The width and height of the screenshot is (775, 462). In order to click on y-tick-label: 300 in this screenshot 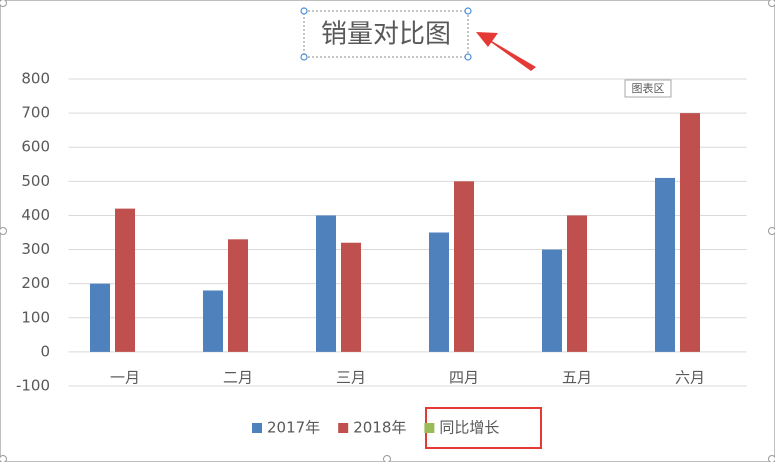, I will do `click(35, 249)`.